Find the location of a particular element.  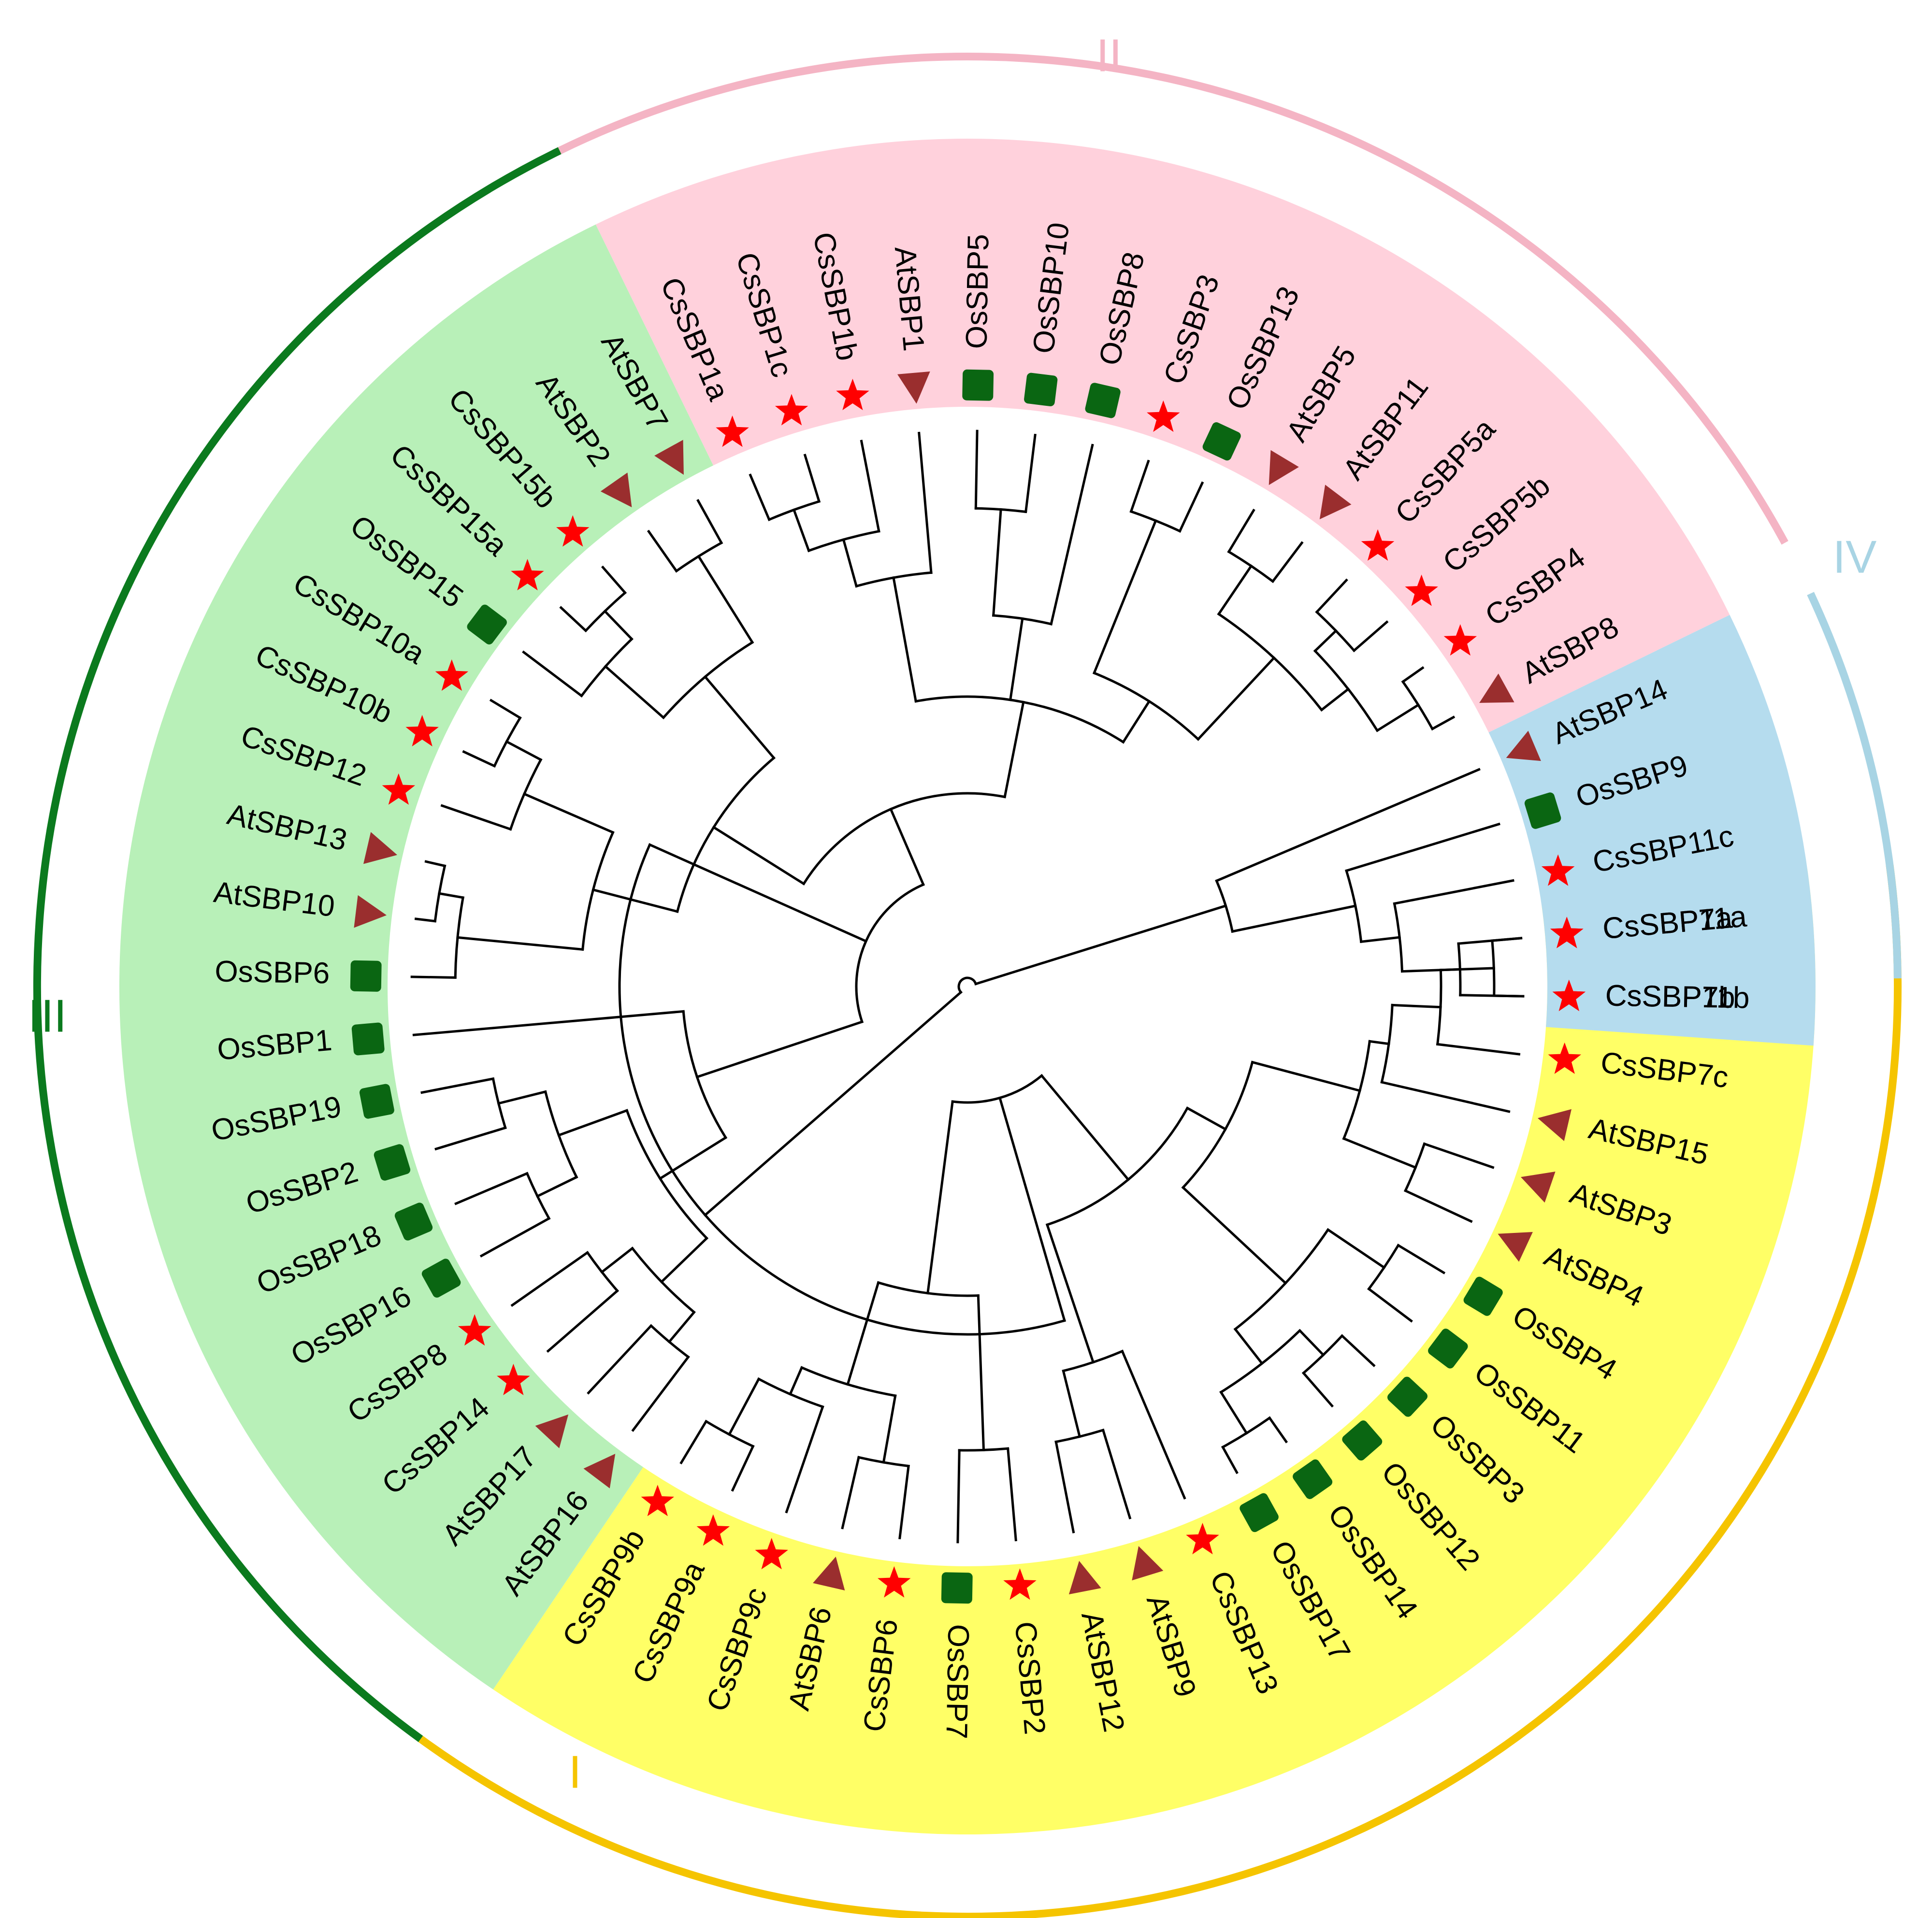

marker-cssbp4-star-icon is located at coordinates (1460, 640).